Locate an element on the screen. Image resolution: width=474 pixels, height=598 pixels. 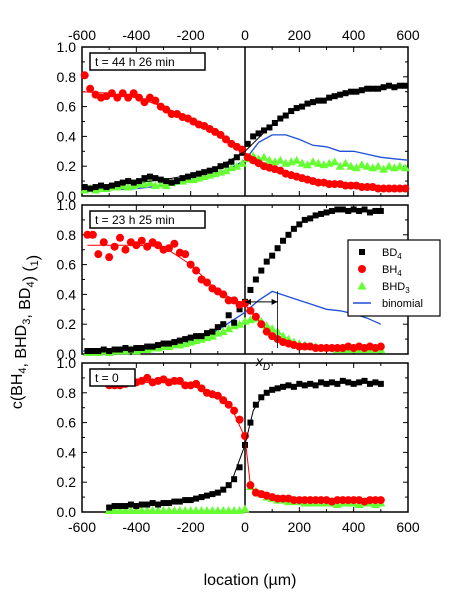
legend-label: BHD3 is located at coordinates (396, 288).